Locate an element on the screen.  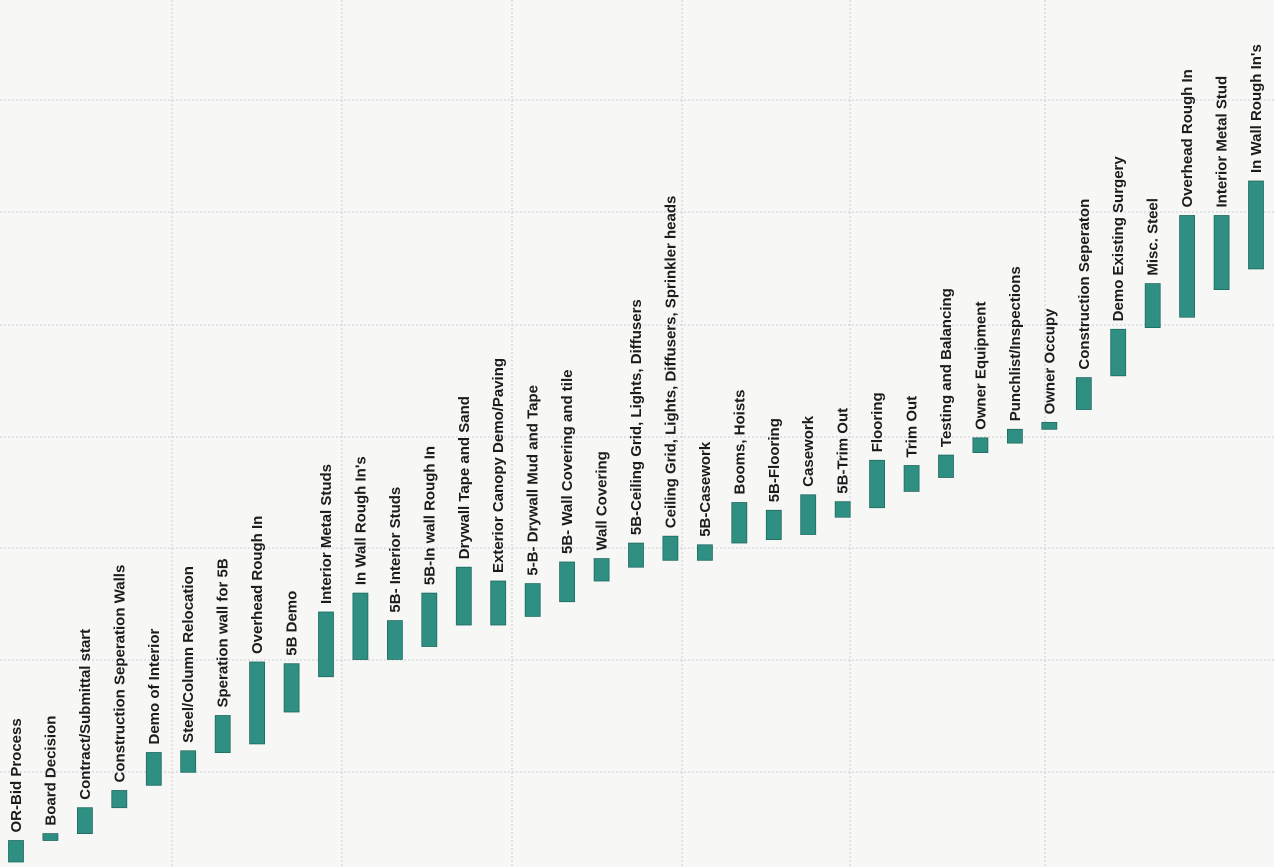
task-label: Casework is located at coordinates (808, 451).